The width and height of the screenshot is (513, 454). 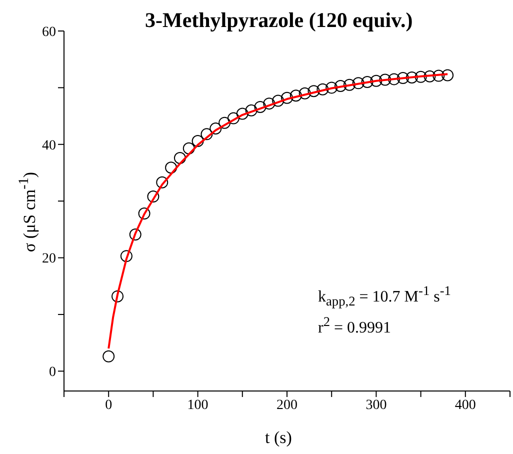 What do you see at coordinates (197, 405) in the screenshot?
I see `x-tick-label: 100` at bounding box center [197, 405].